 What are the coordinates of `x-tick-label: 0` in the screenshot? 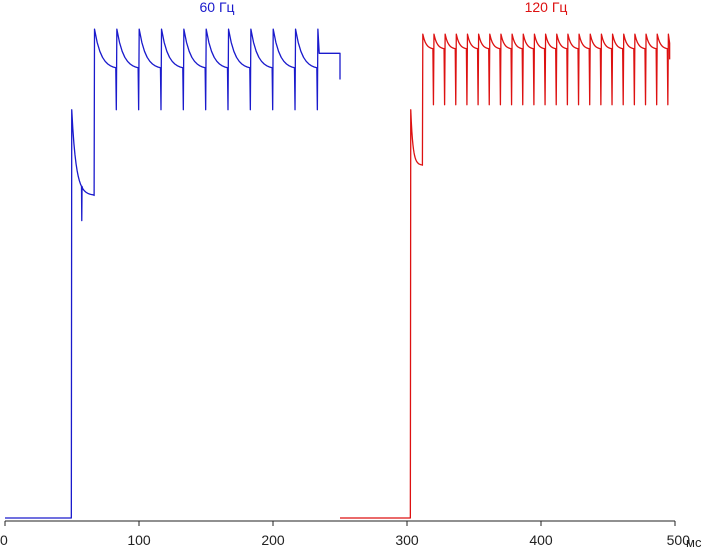 It's located at (4, 539).